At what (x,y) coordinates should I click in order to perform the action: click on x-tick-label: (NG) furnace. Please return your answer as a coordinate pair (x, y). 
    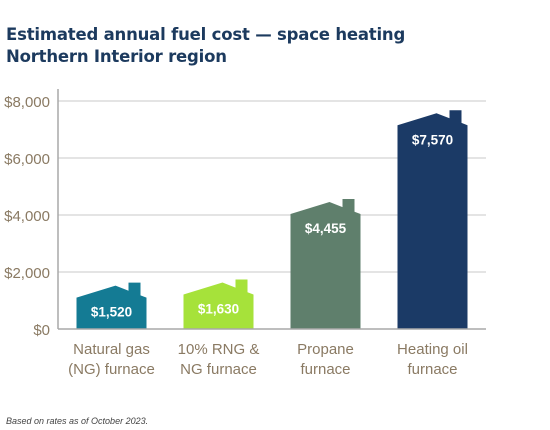
    Looking at the image, I should click on (111, 369).